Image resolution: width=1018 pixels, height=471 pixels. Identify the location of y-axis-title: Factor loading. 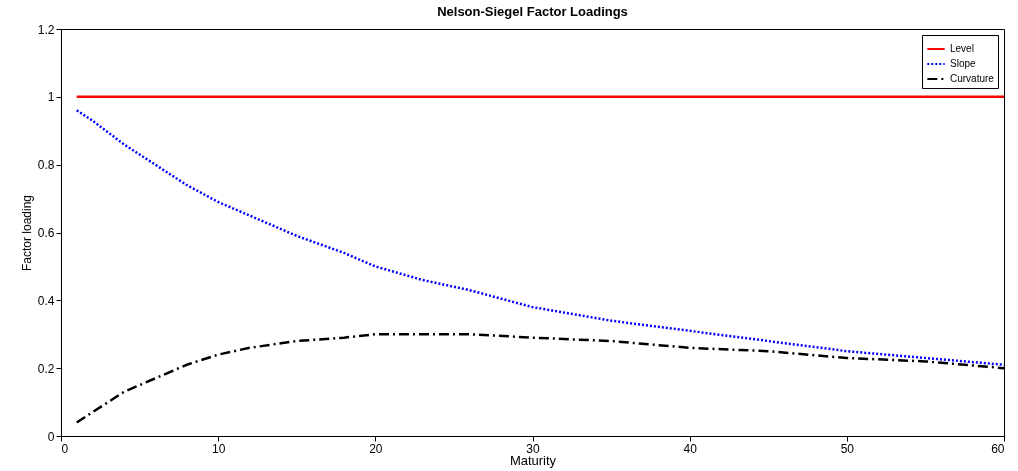
(26, 233).